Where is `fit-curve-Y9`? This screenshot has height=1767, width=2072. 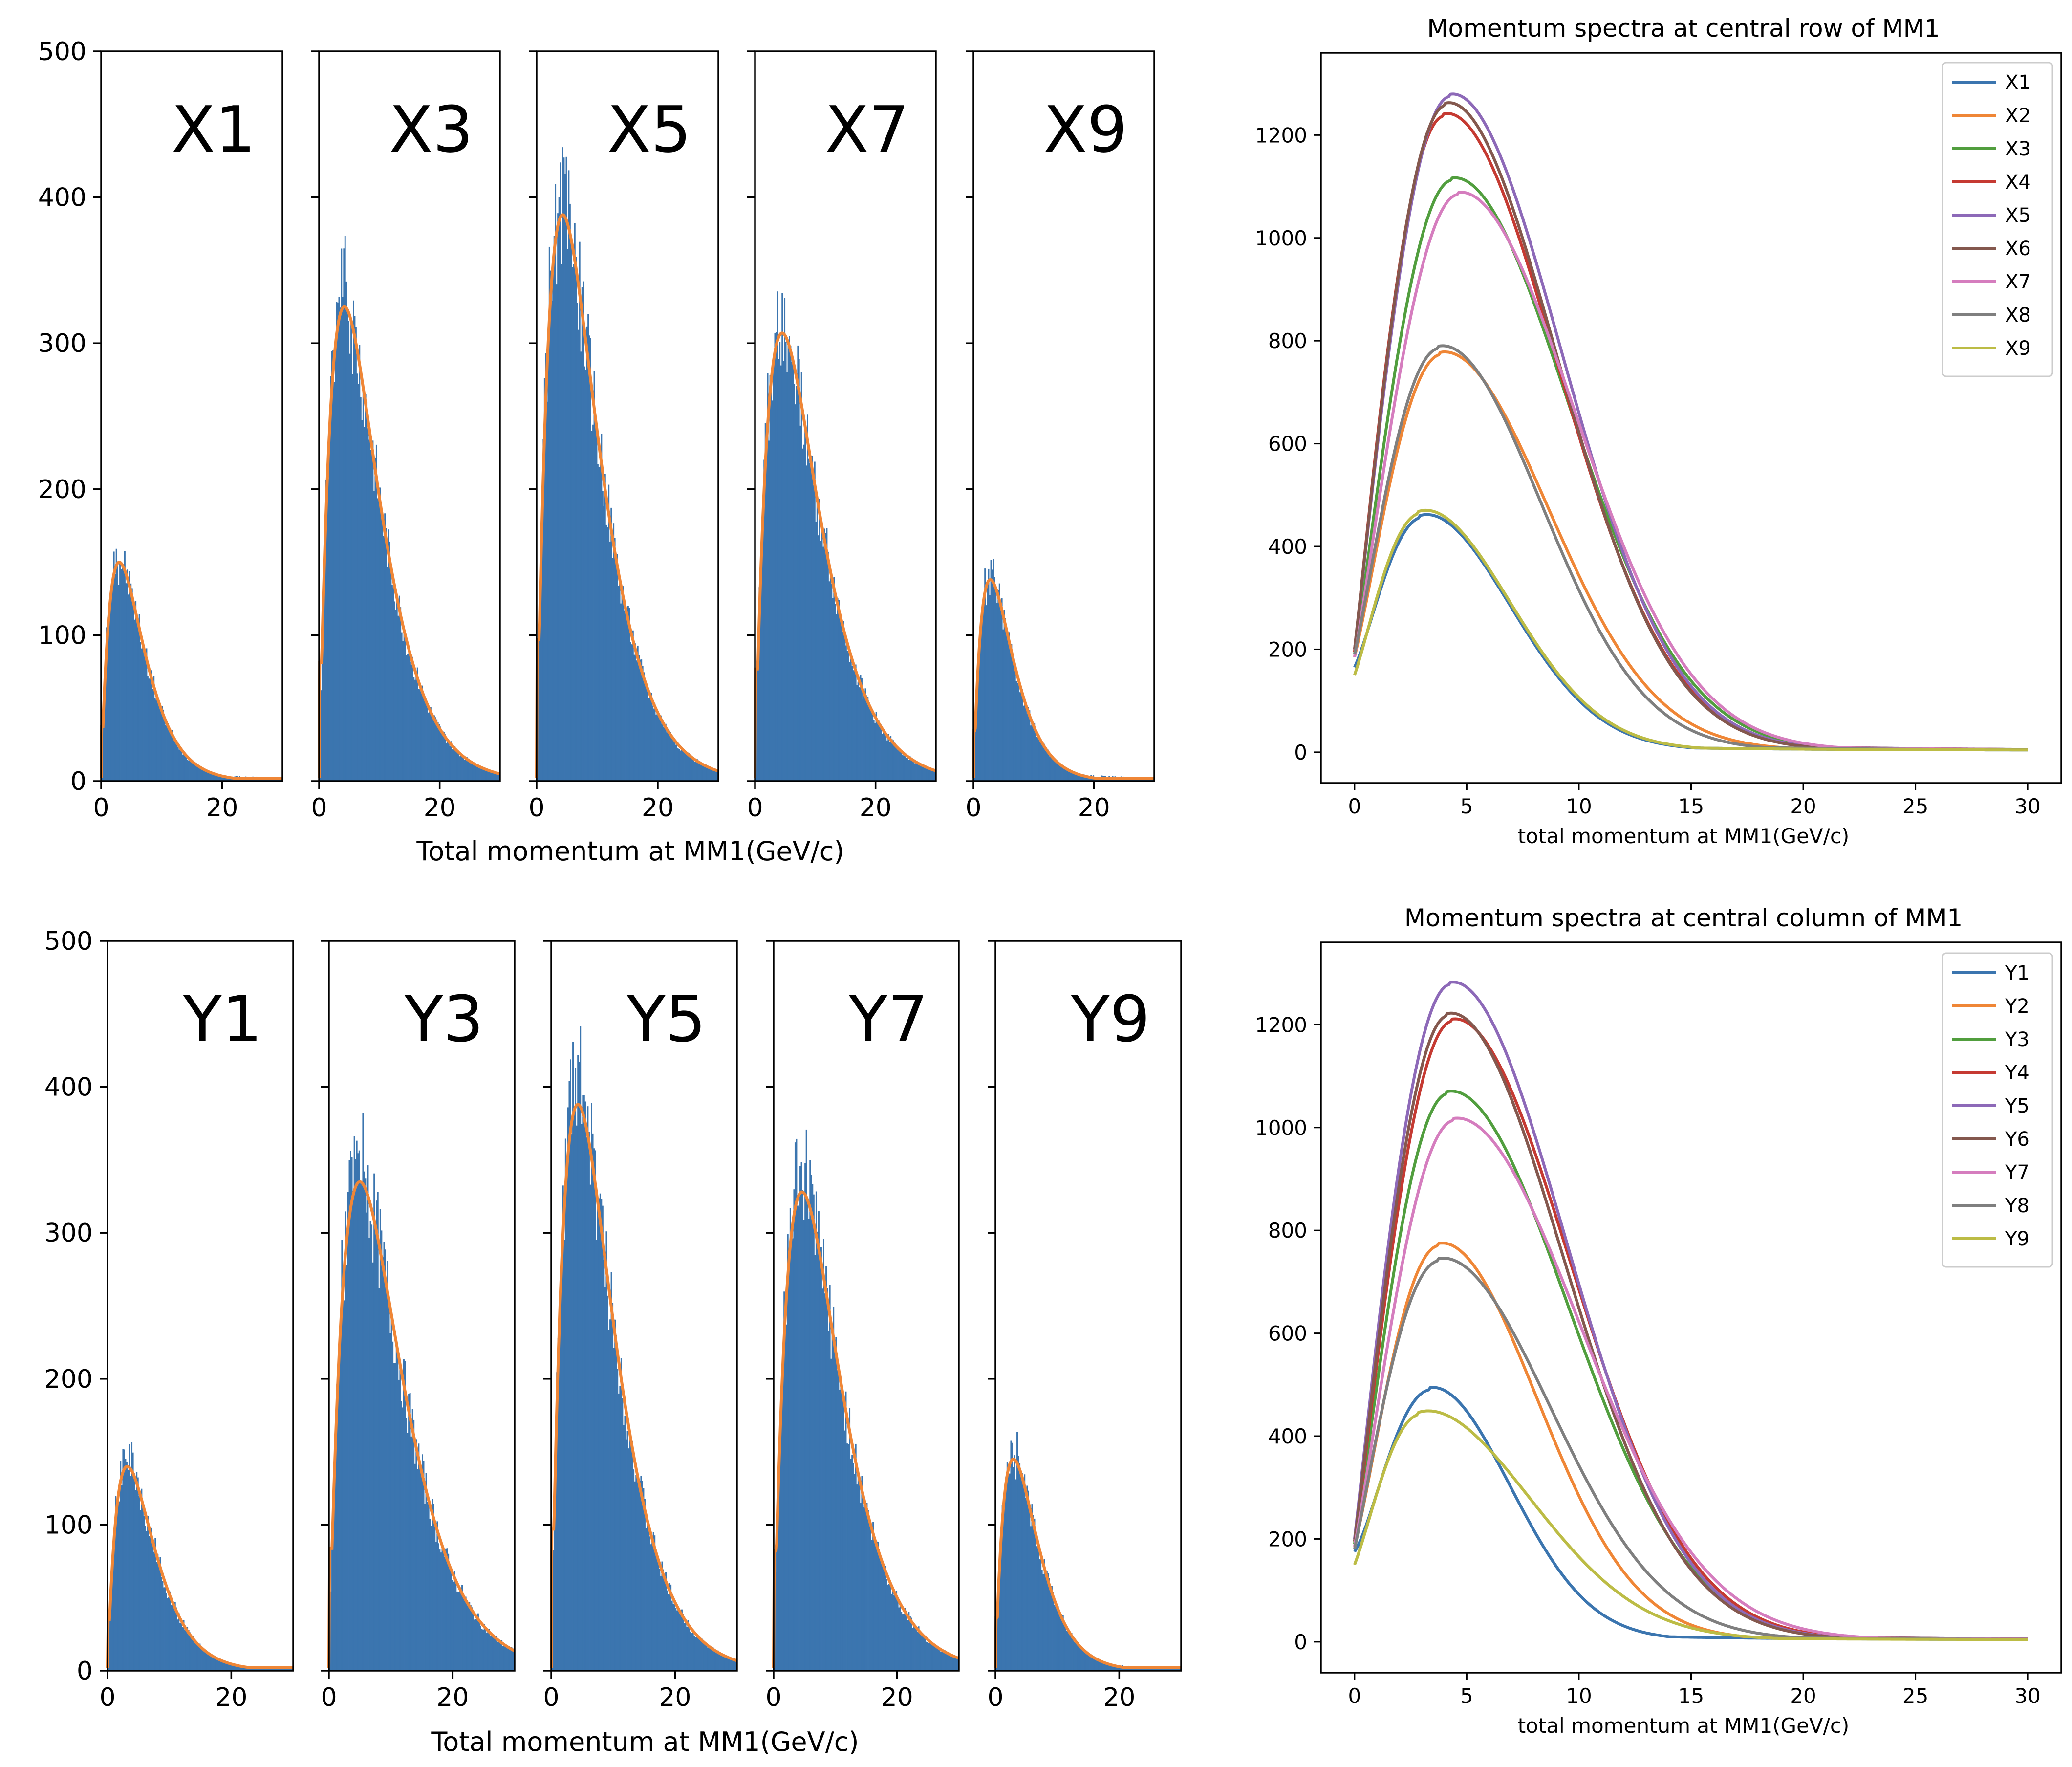 fit-curve-Y9 is located at coordinates (1087, 1563).